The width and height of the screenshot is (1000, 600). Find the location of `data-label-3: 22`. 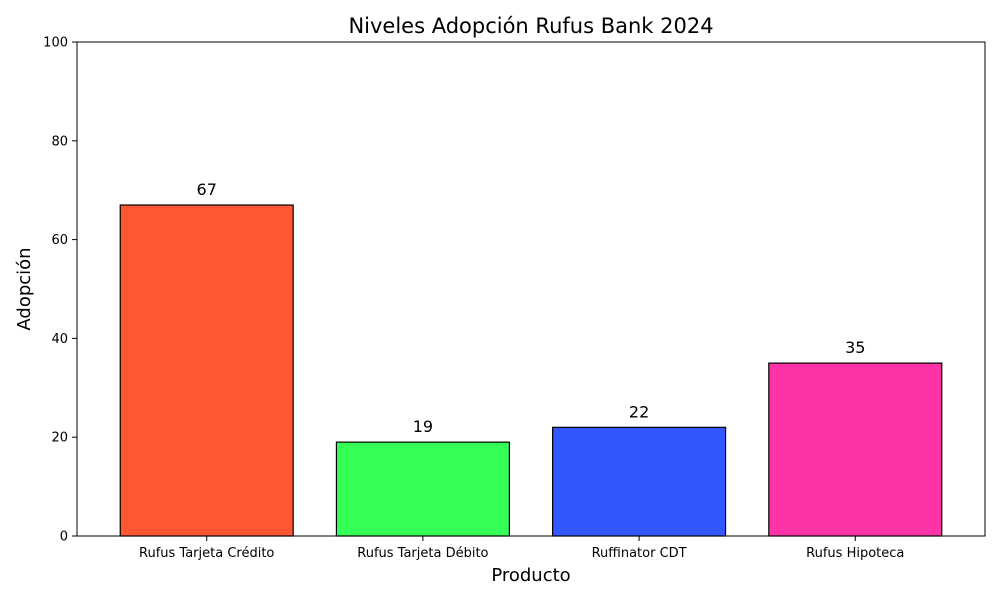

data-label-3: 22 is located at coordinates (639, 411).